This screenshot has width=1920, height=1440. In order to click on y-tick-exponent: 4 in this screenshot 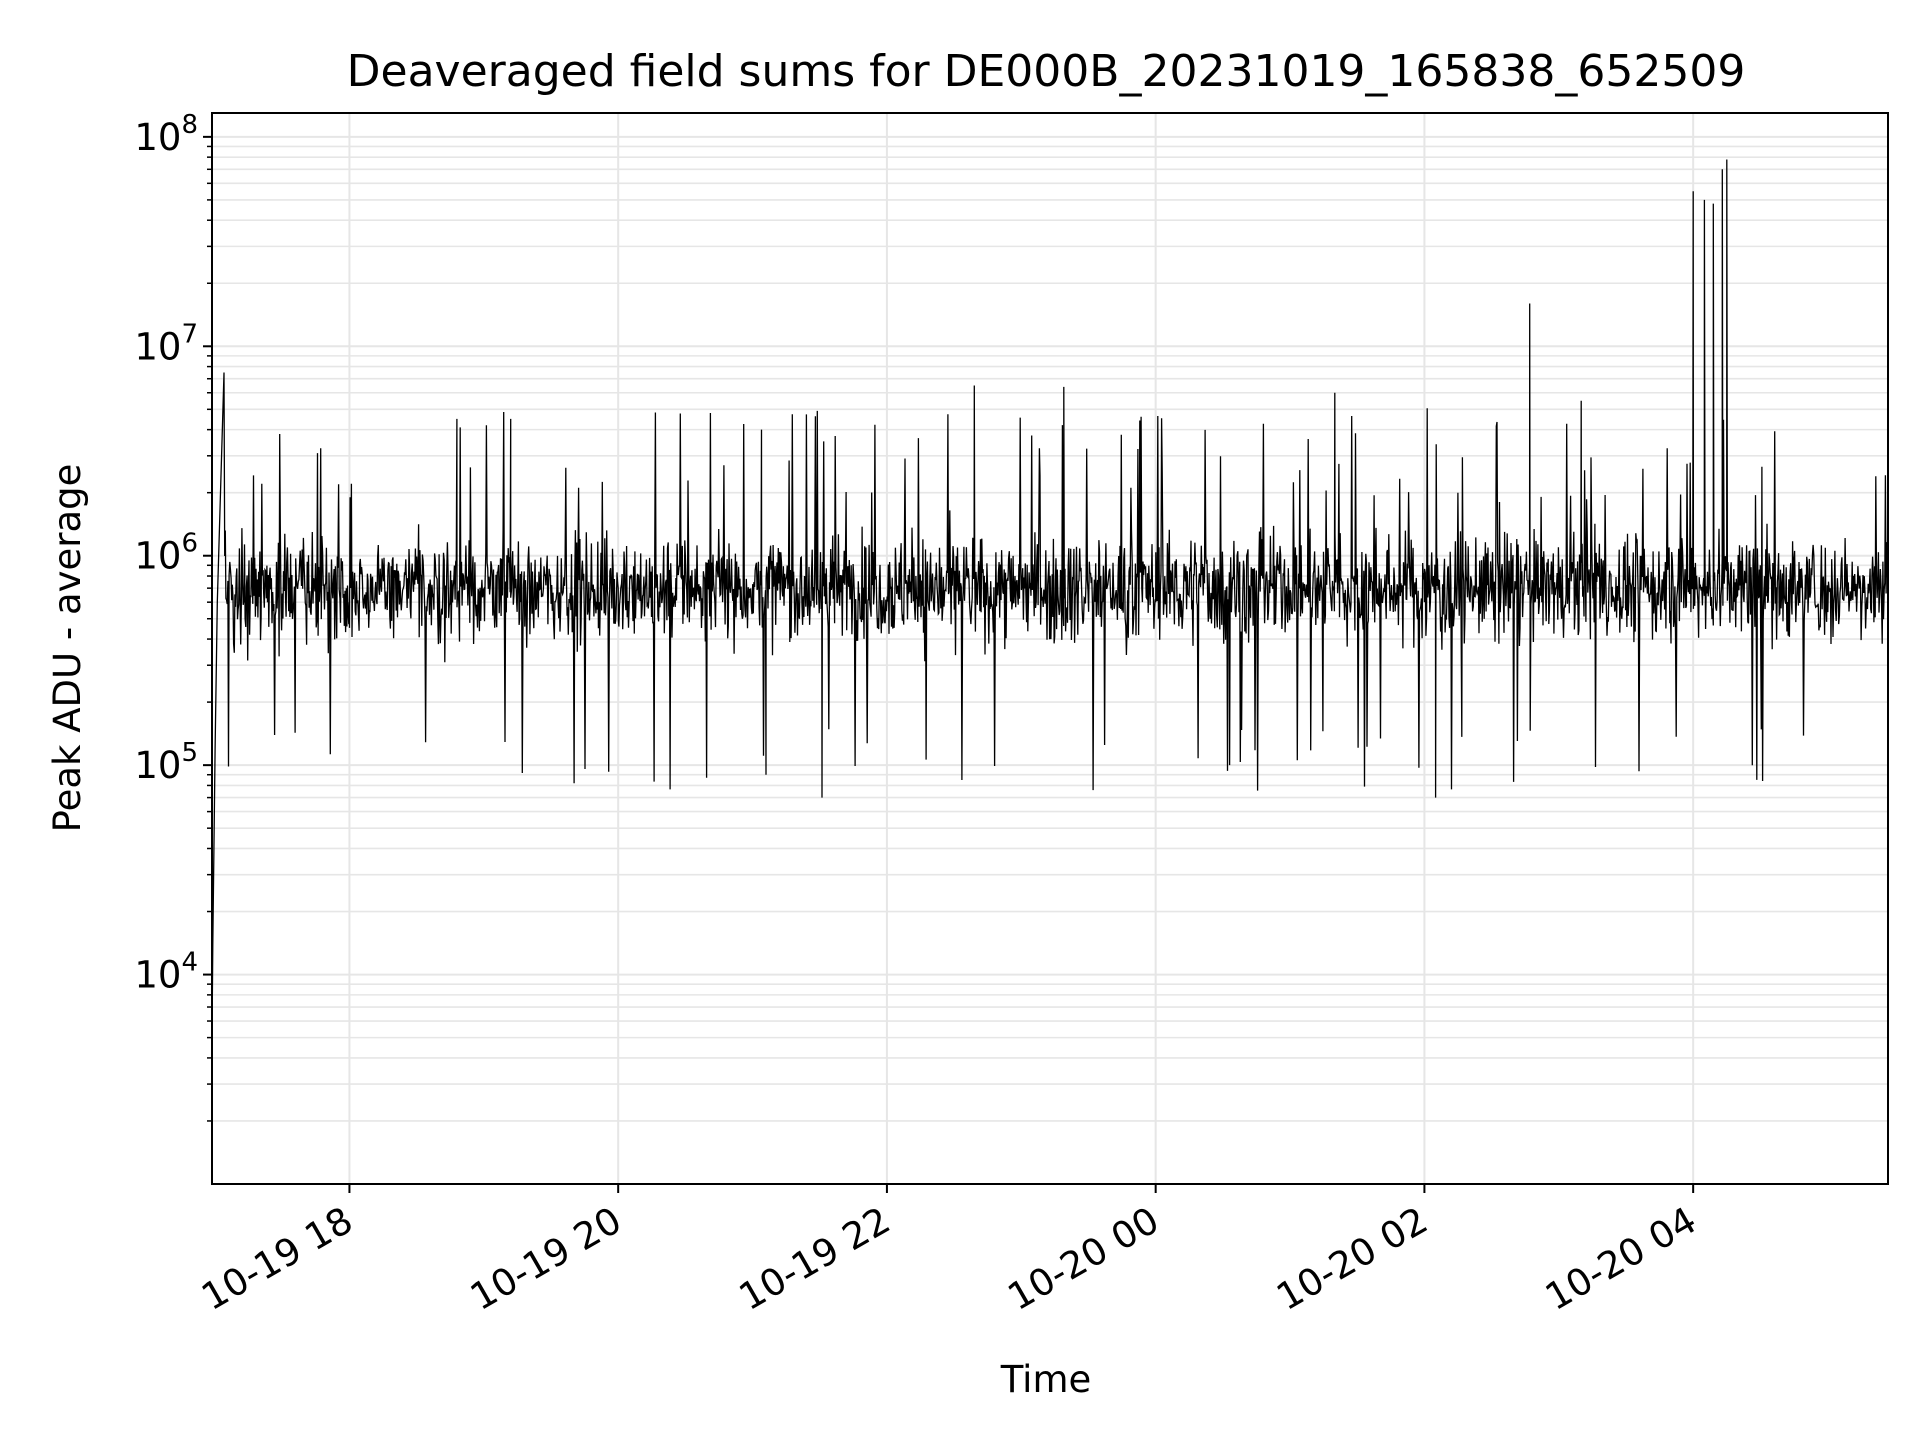, I will do `click(189, 963)`.